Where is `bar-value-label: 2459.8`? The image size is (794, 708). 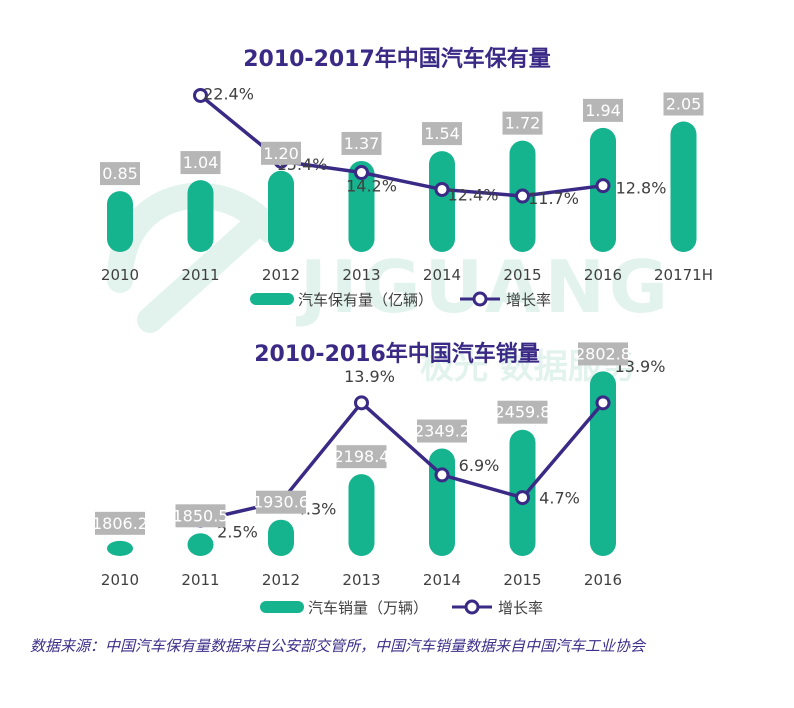
bar-value-label: 2459.8 is located at coordinates (523, 412).